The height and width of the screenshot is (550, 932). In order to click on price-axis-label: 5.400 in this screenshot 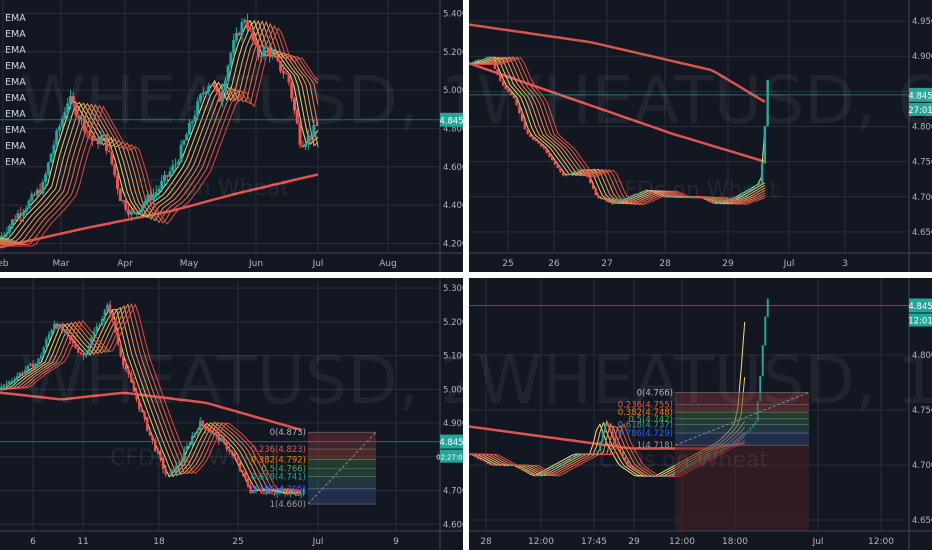, I will do `click(453, 14)`.